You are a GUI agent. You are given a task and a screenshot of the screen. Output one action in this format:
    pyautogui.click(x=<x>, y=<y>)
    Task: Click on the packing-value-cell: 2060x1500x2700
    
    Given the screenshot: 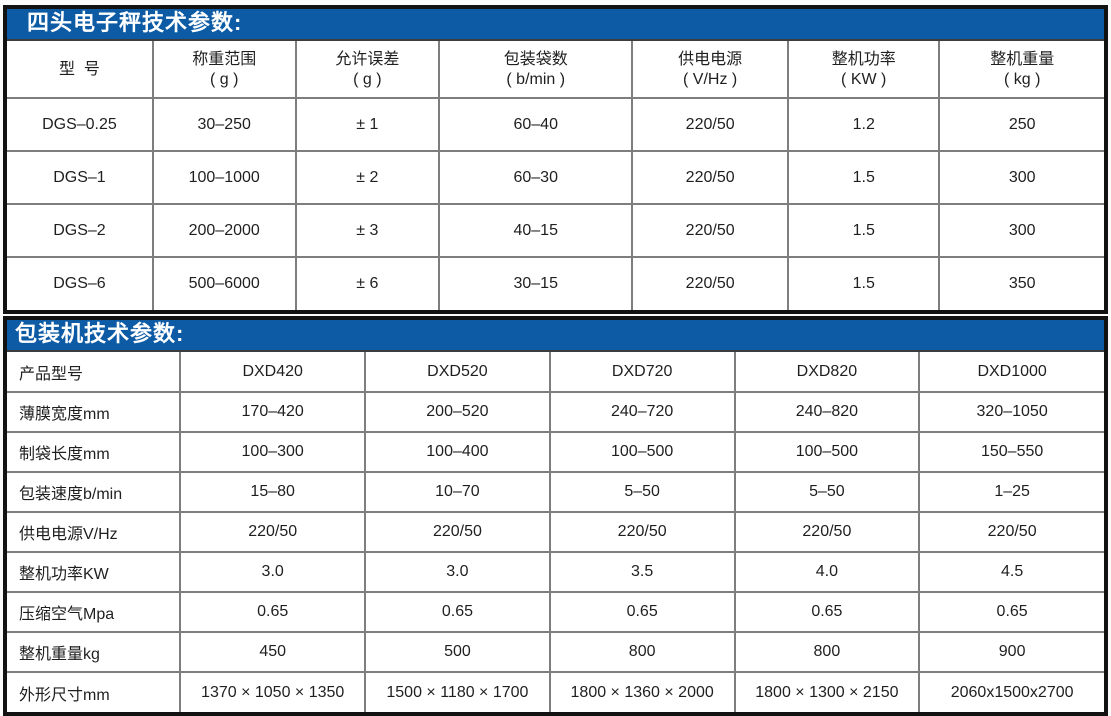 What is the action you would take?
    pyautogui.click(x=1011, y=691)
    